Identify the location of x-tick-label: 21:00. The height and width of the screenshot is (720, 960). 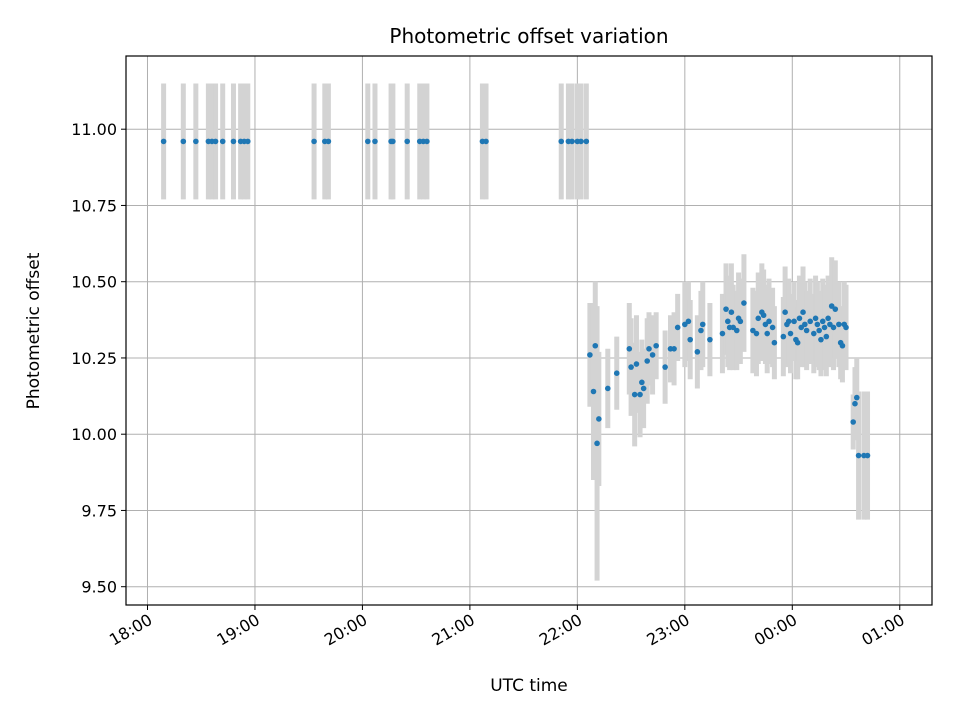
(452, 630).